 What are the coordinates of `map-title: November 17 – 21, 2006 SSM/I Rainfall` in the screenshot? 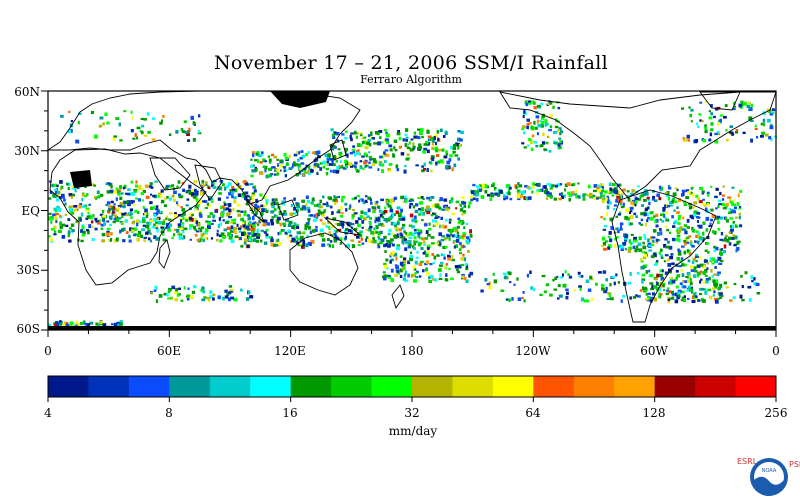 It's located at (411, 63).